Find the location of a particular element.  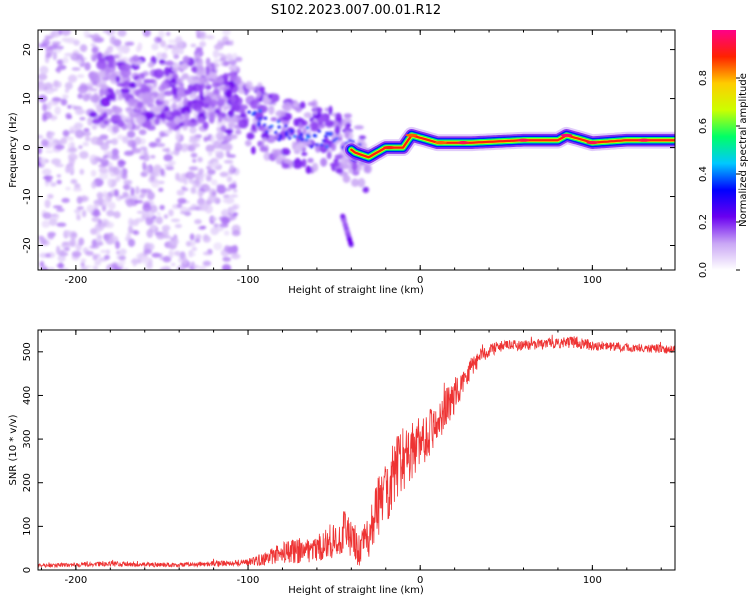

x-tick-label: -200 is located at coordinates (76, 580).